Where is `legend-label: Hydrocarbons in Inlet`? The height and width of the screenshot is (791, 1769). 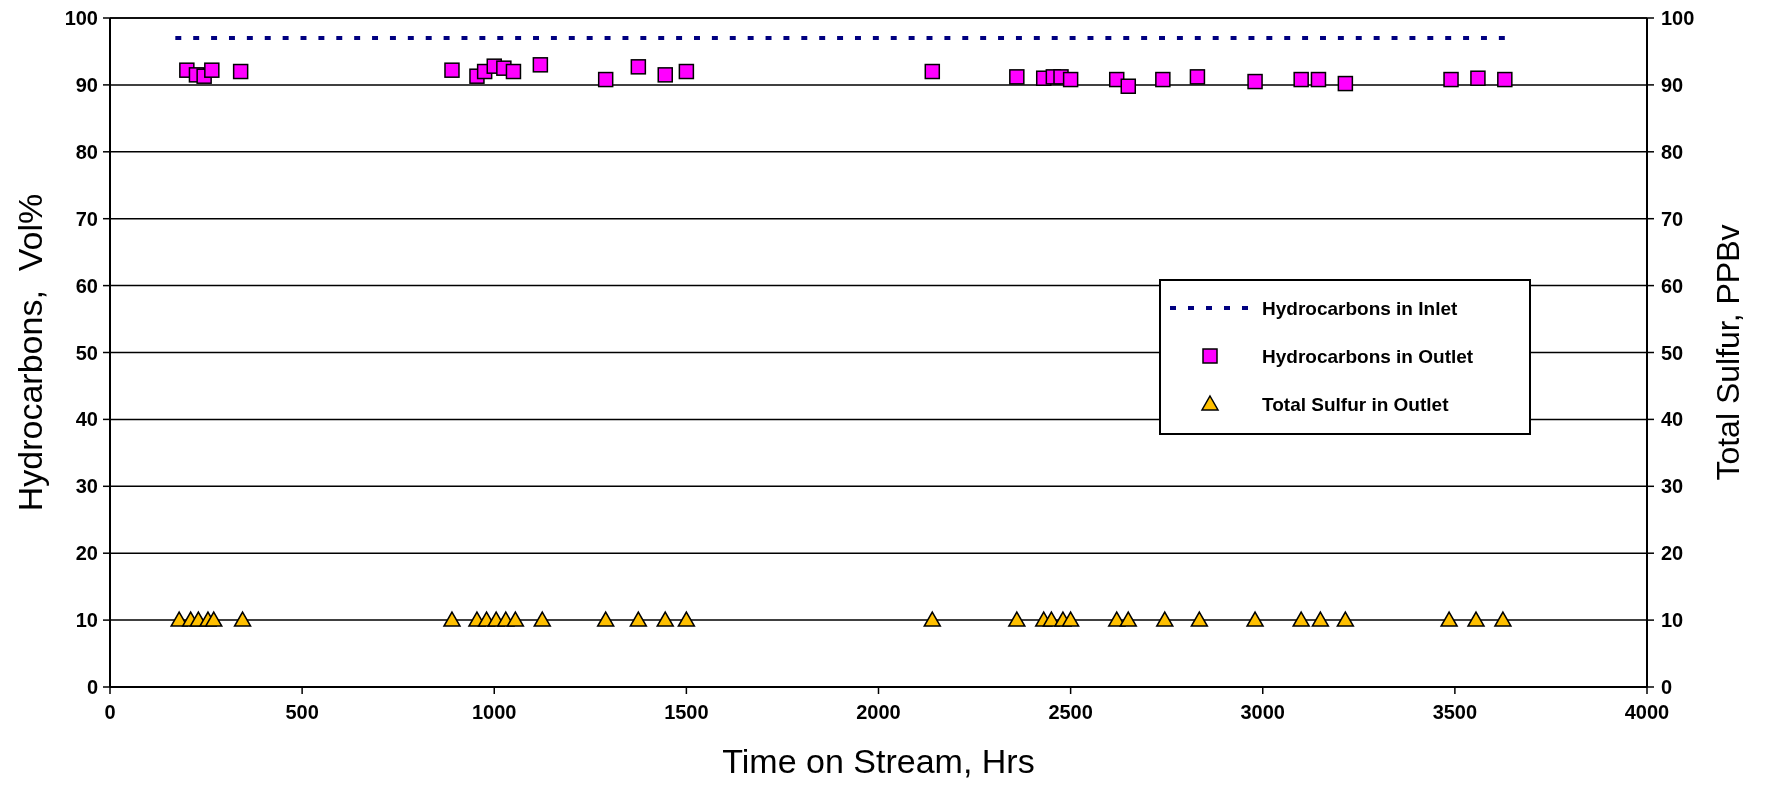
legend-label: Hydrocarbons in Inlet is located at coordinates (1360, 308).